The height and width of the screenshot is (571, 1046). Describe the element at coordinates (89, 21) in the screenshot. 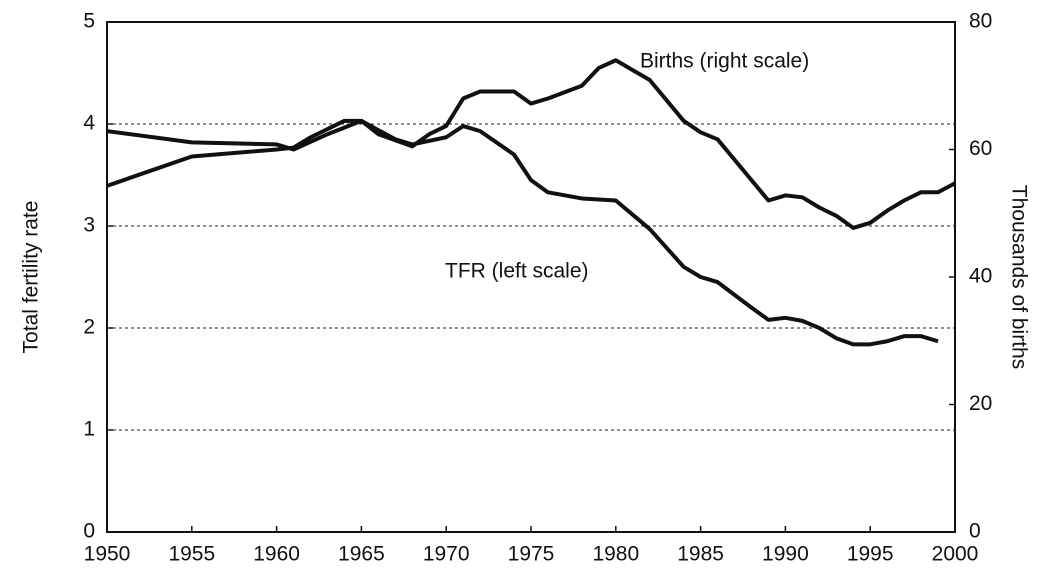

I see `y-tick-label: 5` at that location.